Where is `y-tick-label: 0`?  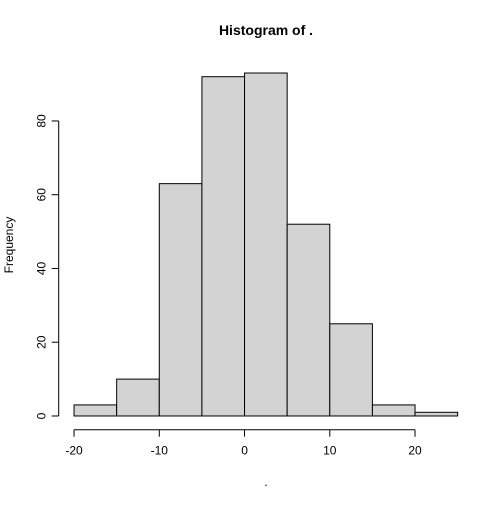 y-tick-label: 0 is located at coordinates (42, 415).